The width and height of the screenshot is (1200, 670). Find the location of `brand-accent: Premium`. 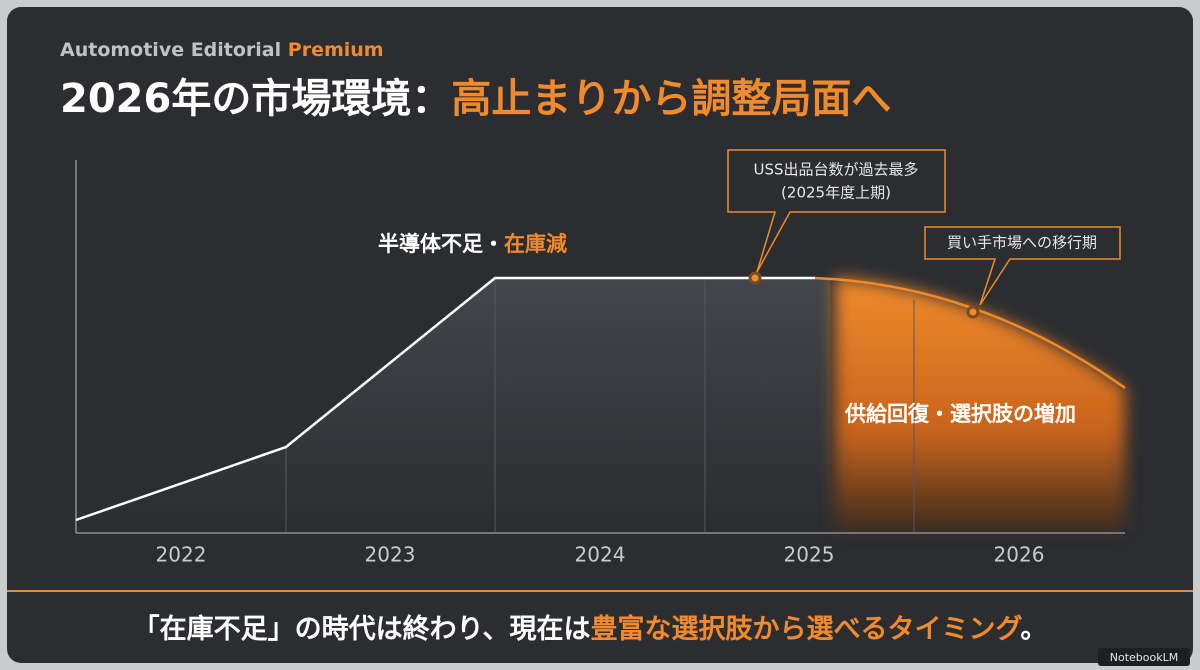

brand-accent: Premium is located at coordinates (336, 50).